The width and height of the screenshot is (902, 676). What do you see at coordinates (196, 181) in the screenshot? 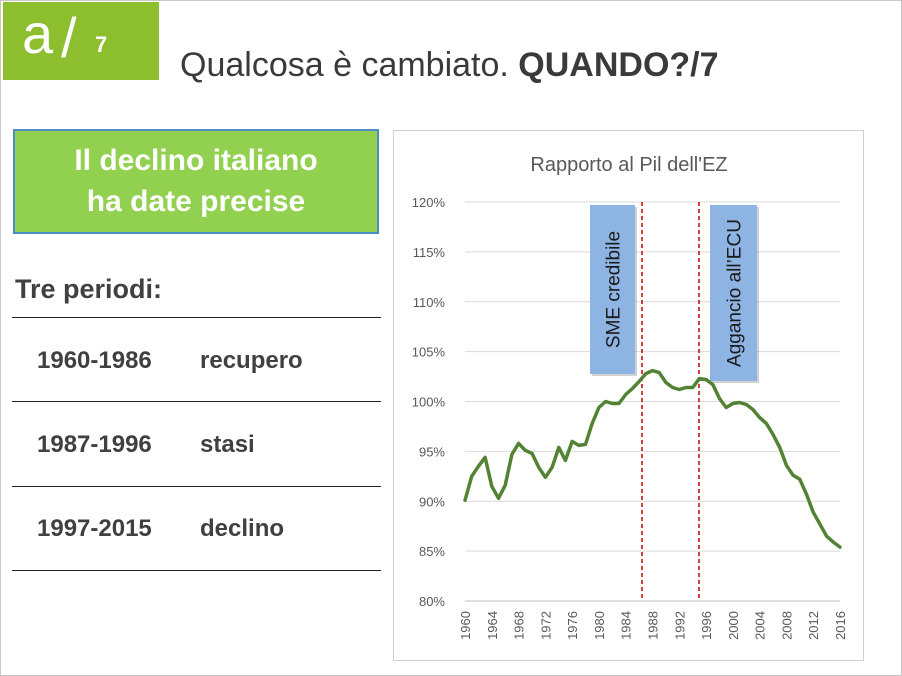
I see `callout-box: Il declino italiano ha date precise` at bounding box center [196, 181].